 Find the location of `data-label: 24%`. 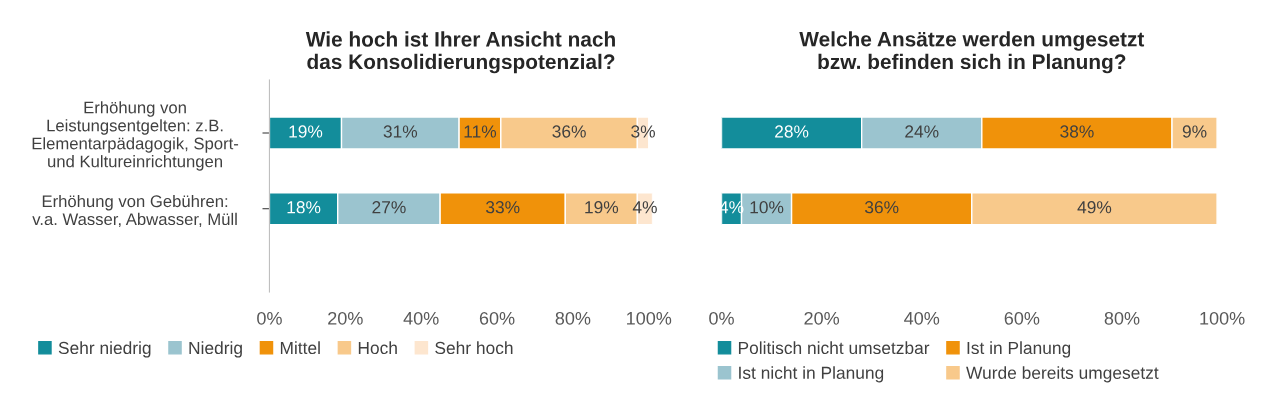

data-label: 24% is located at coordinates (922, 131).